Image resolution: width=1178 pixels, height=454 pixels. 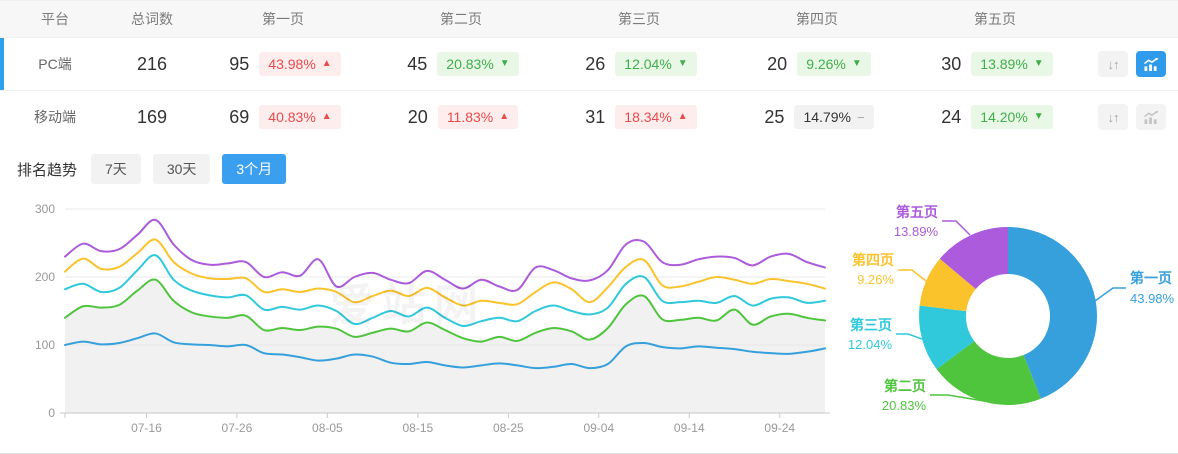 What do you see at coordinates (826, 64) in the screenshot?
I see `change-percent: 9.26%` at bounding box center [826, 64].